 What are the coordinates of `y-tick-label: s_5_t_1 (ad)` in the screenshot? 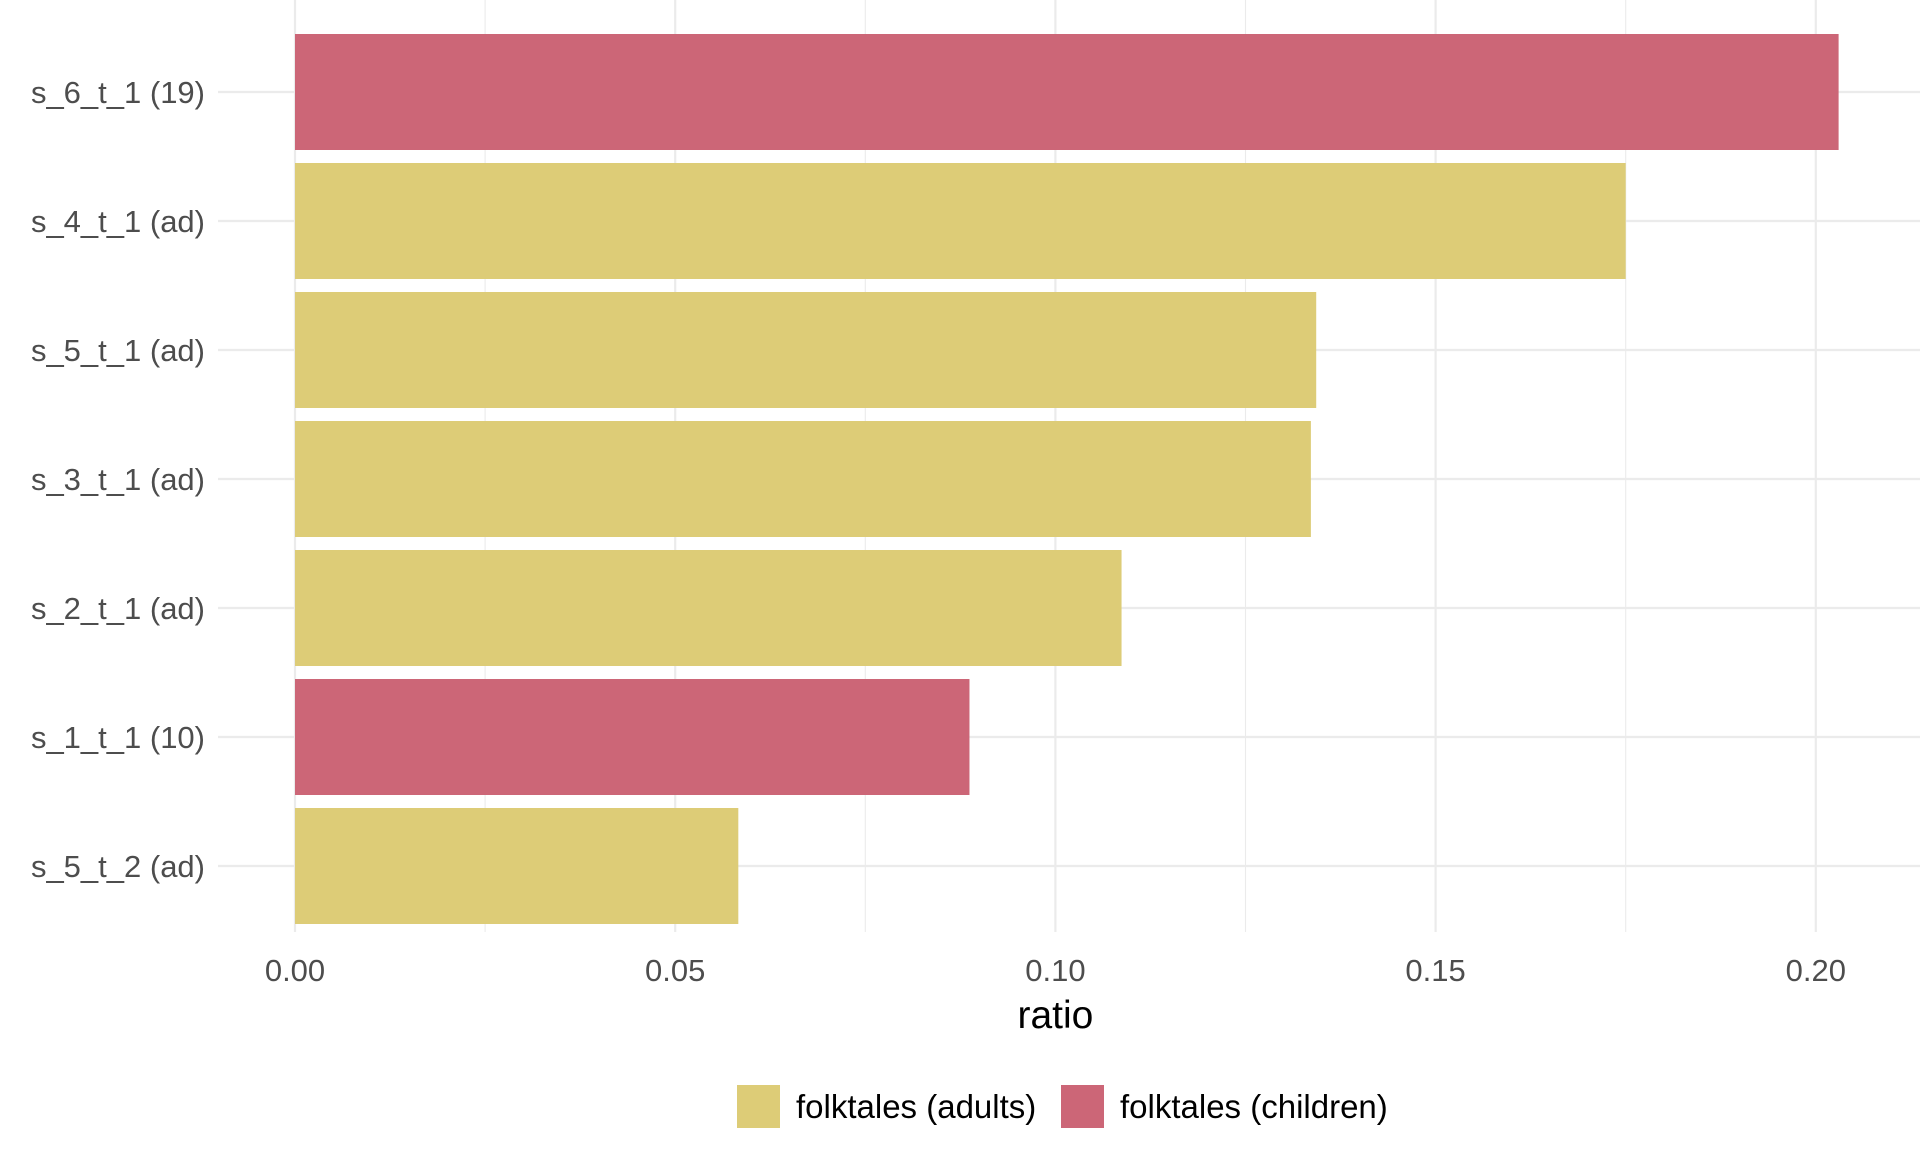 It's located at (118, 350).